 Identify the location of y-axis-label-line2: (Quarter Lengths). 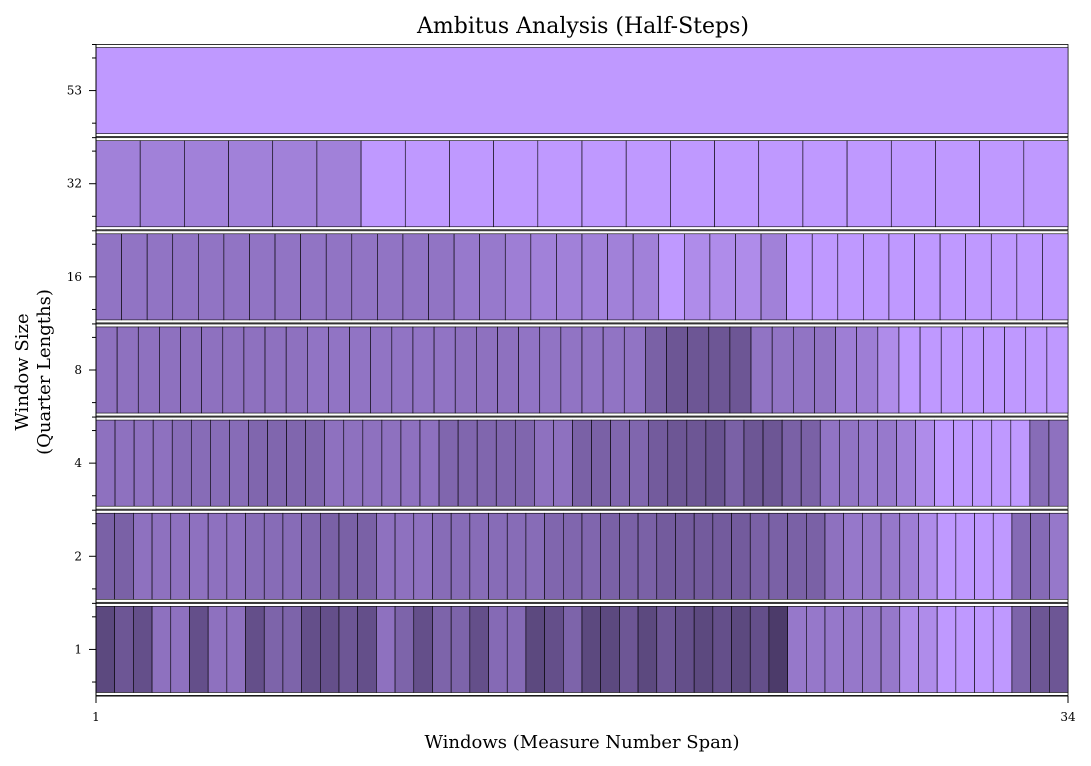
(44, 372).